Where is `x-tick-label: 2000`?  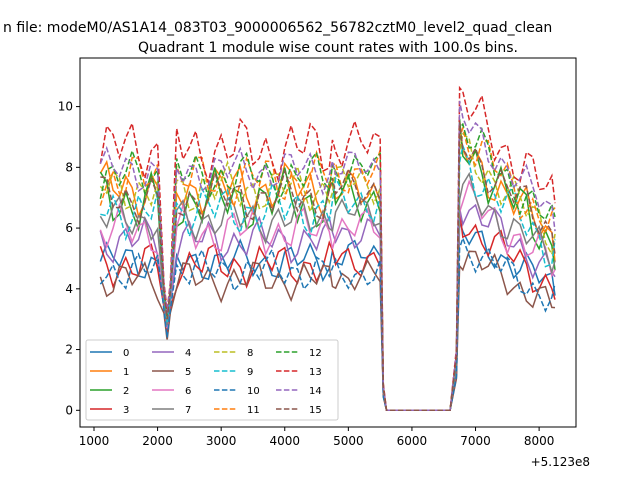
x-tick-label: 2000 is located at coordinates (157, 441).